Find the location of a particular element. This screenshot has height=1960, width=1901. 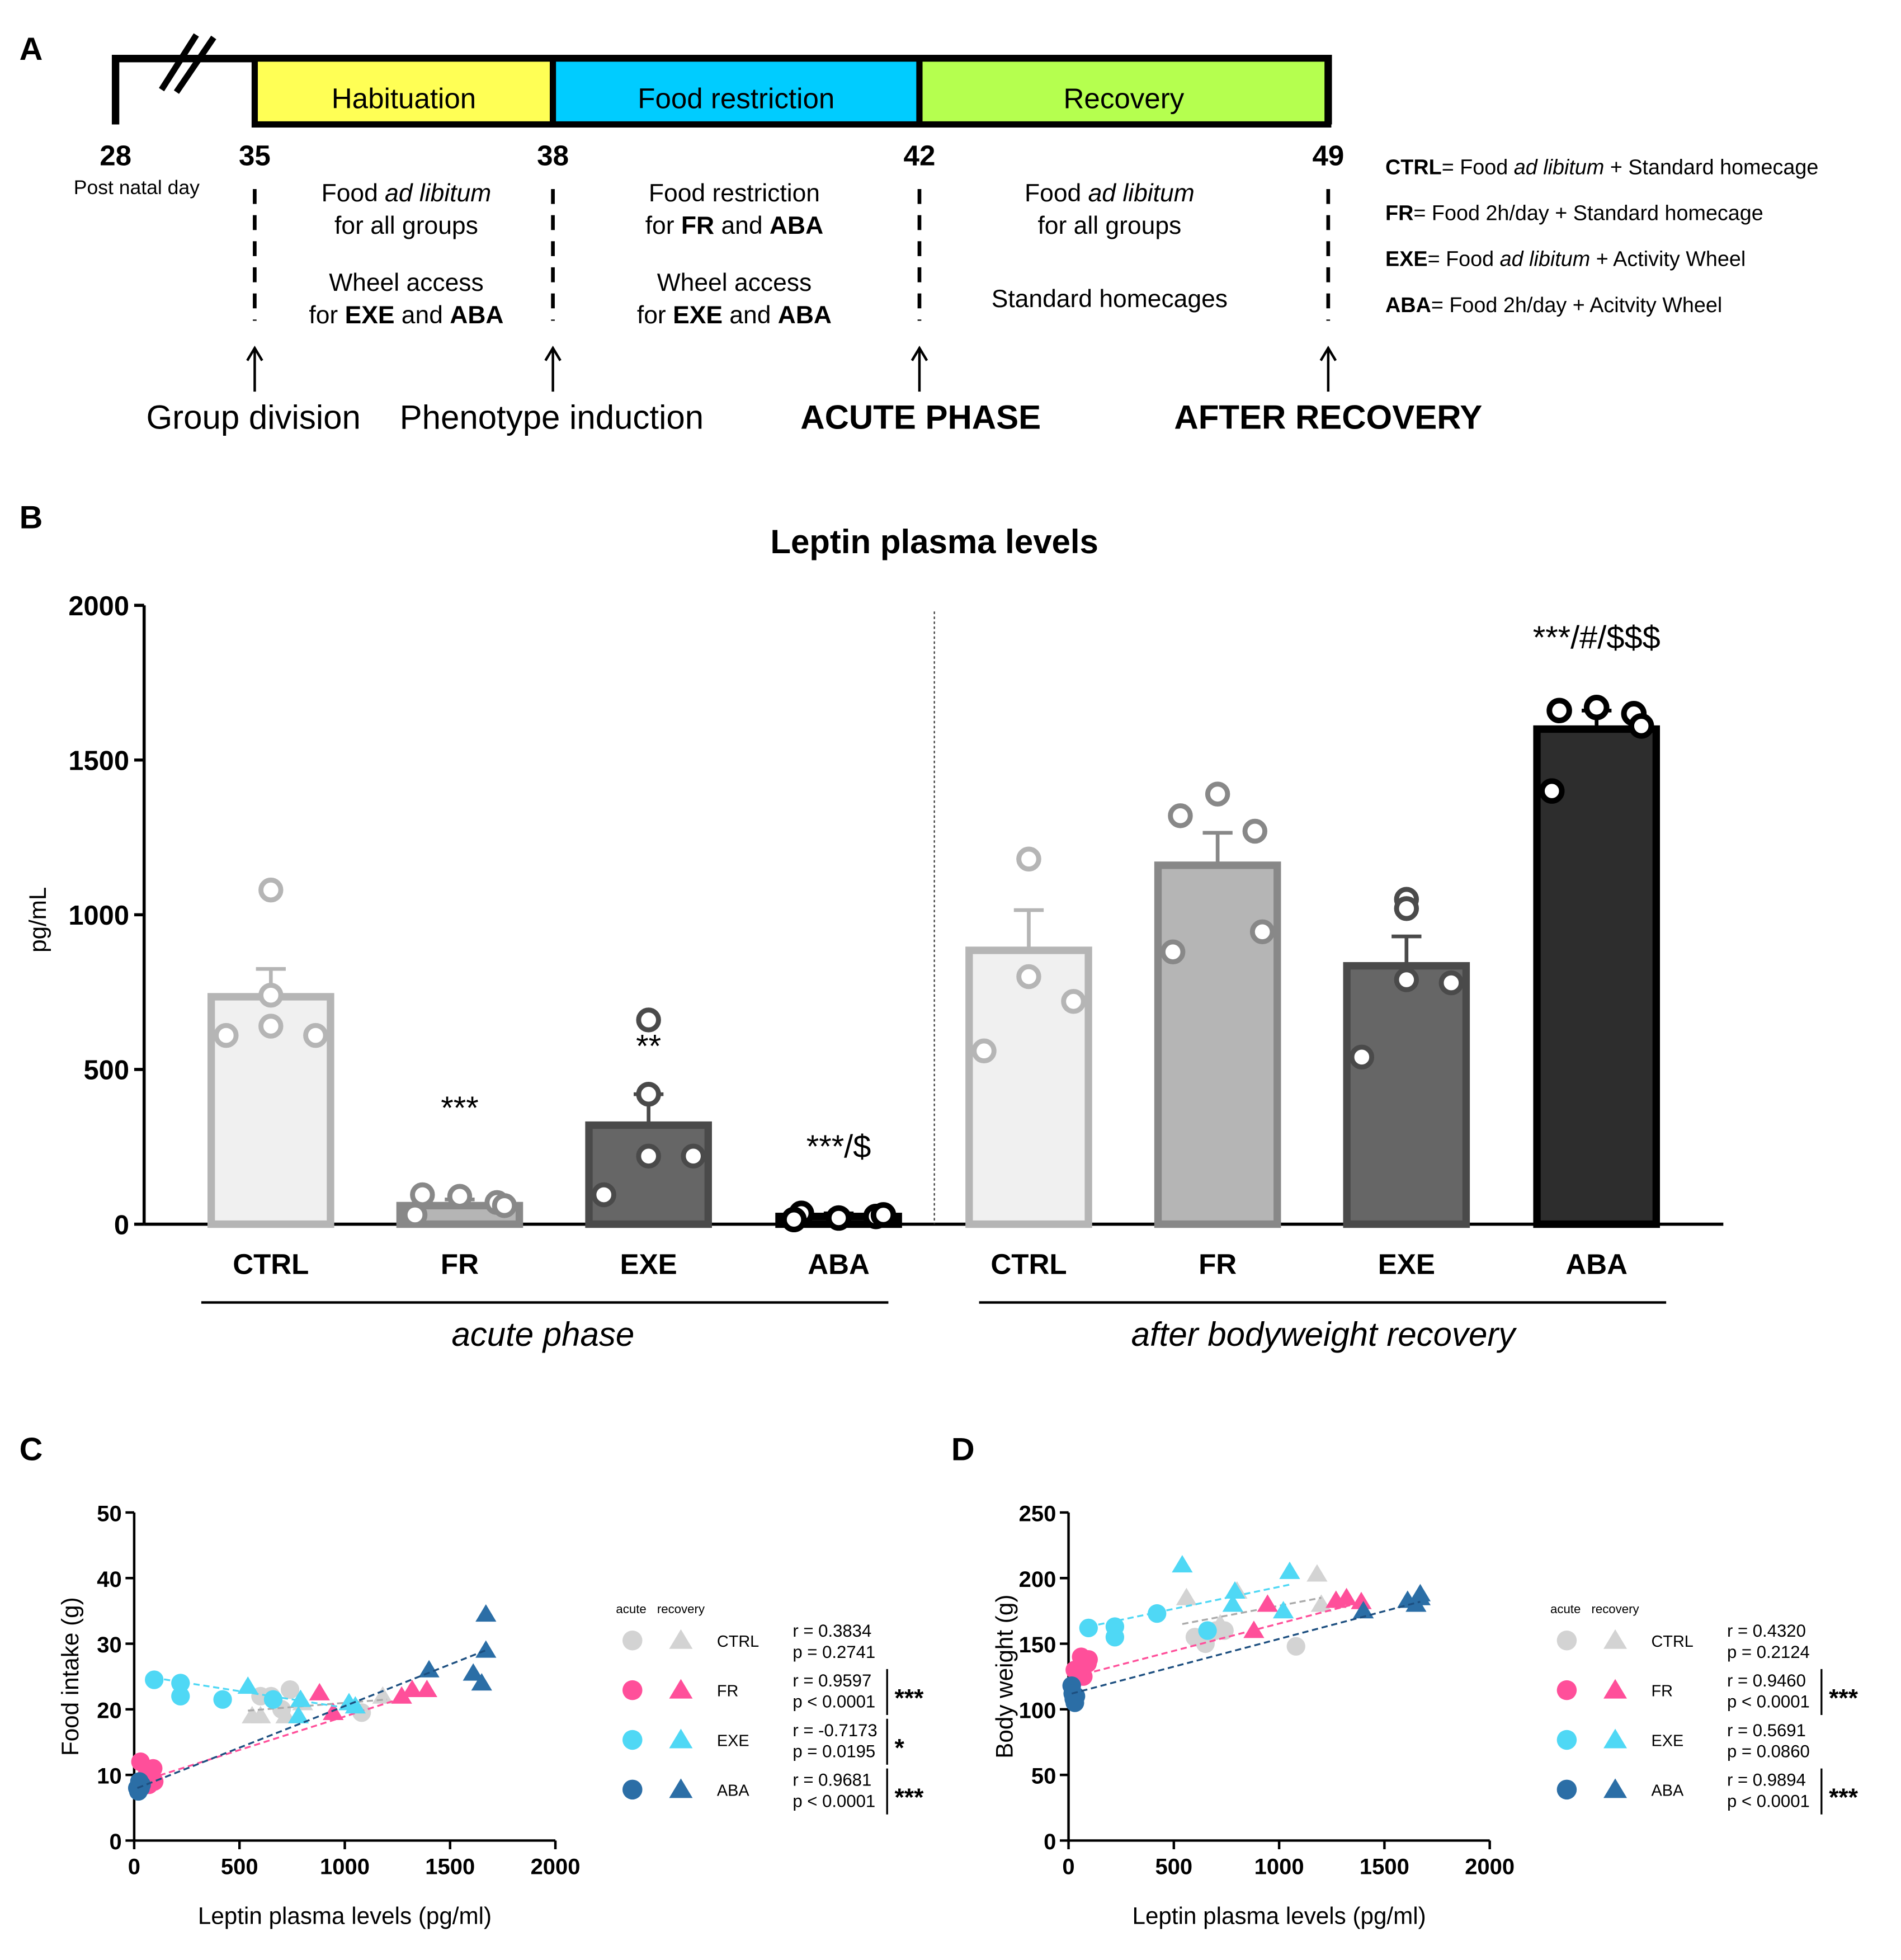

legend-label: EXE is located at coordinates (733, 1741).